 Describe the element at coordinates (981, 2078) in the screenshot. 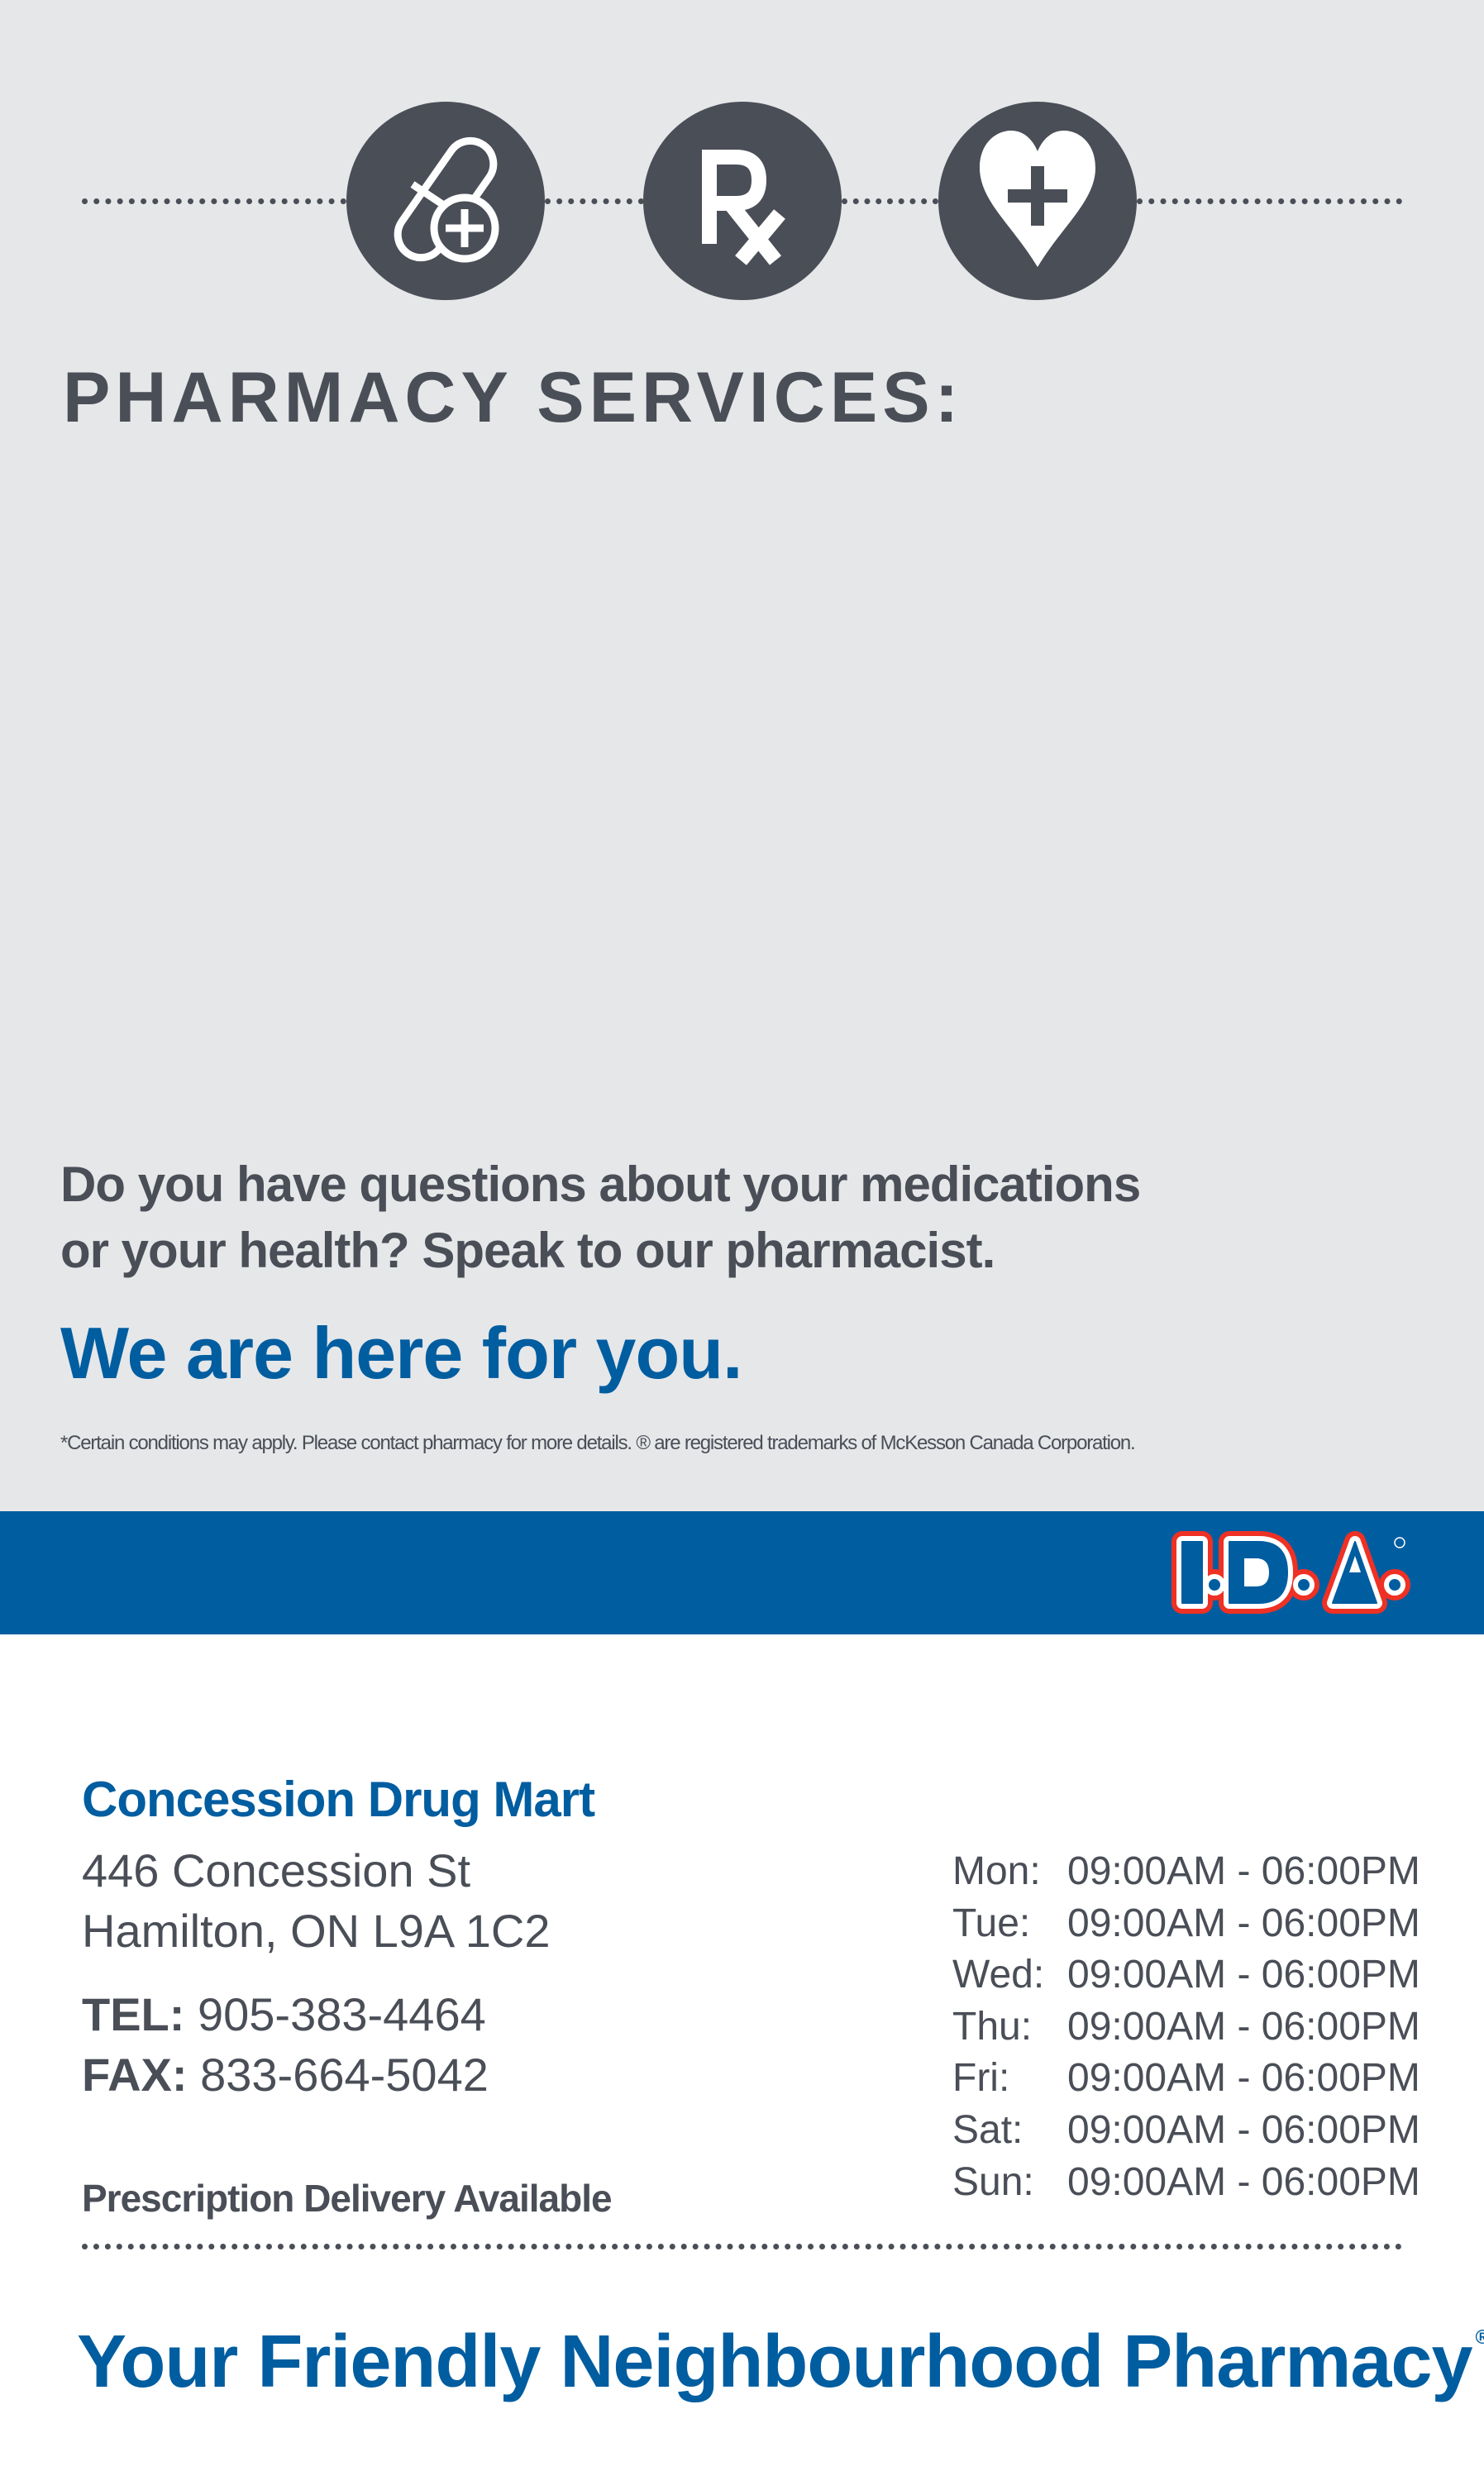

I see `day: Fri:` at that location.